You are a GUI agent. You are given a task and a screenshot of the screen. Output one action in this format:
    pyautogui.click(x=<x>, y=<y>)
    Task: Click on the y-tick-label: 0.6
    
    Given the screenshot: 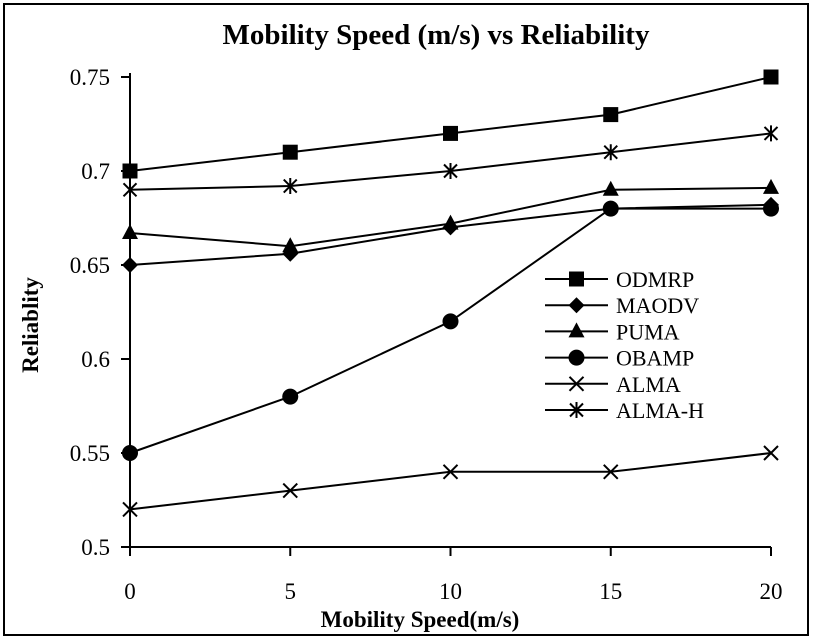 What is the action you would take?
    pyautogui.click(x=95, y=359)
    